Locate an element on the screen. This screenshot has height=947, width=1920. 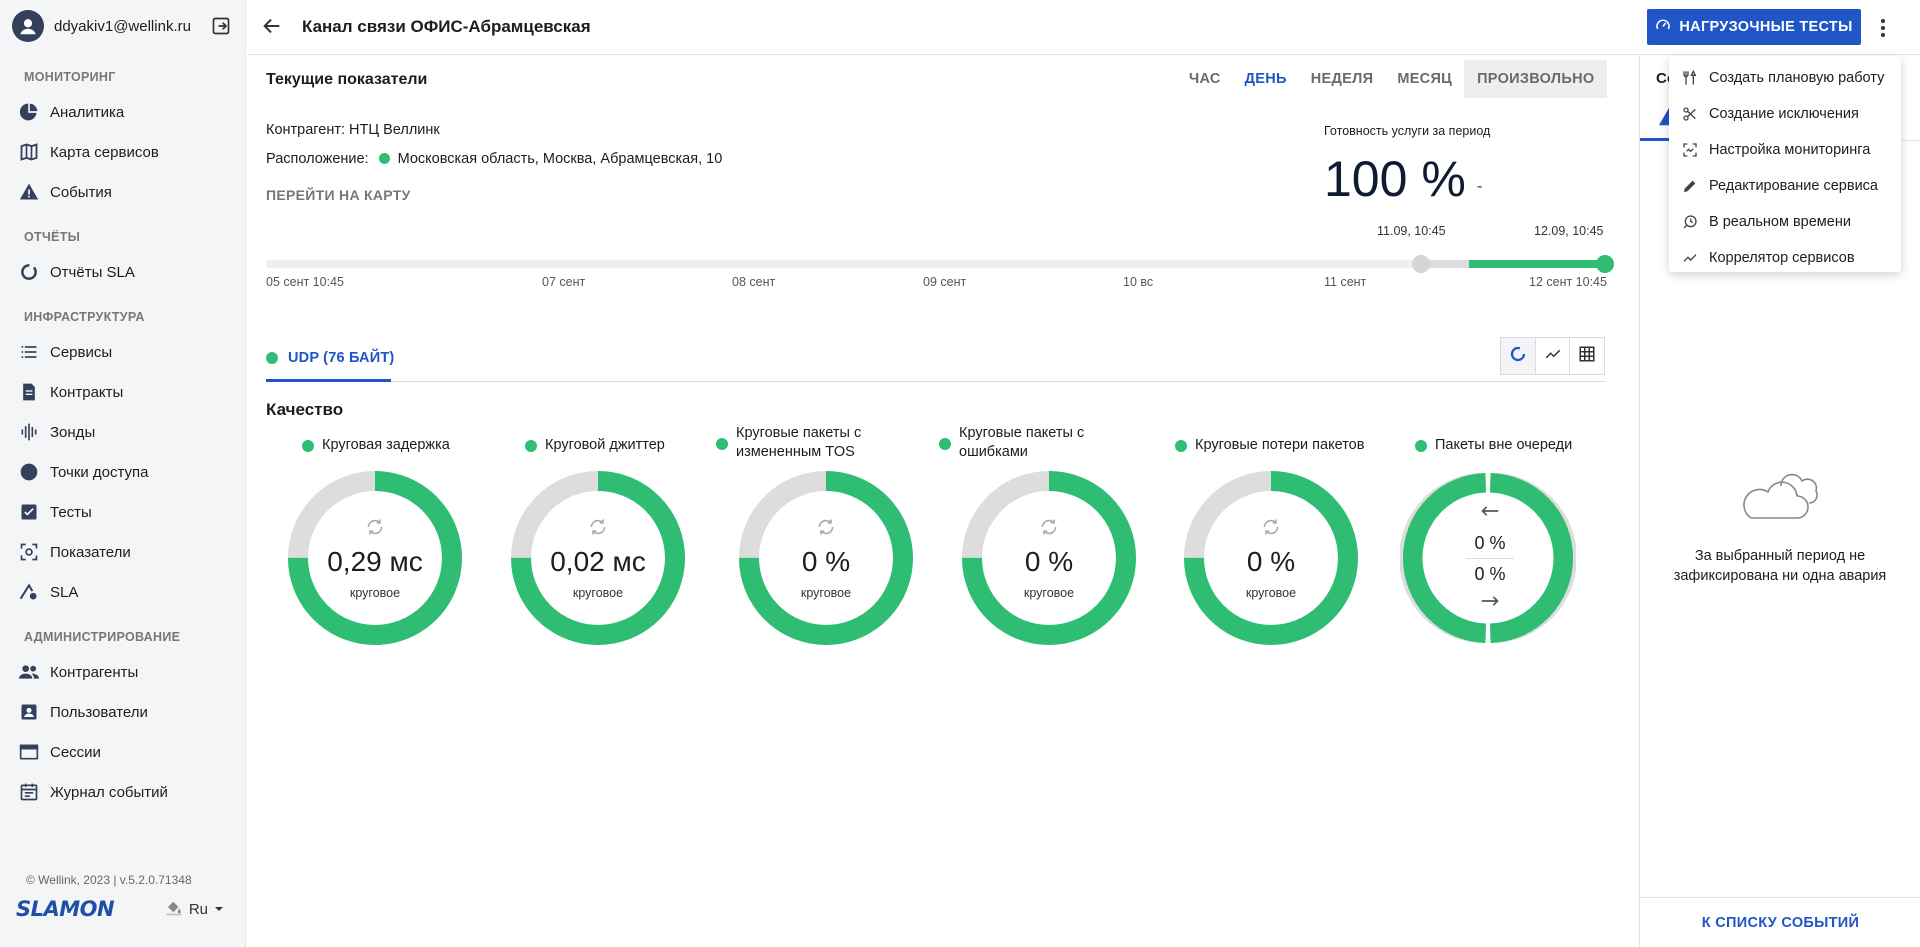
gauge-center: 0 % 0 % is located at coordinates (1490, 558).